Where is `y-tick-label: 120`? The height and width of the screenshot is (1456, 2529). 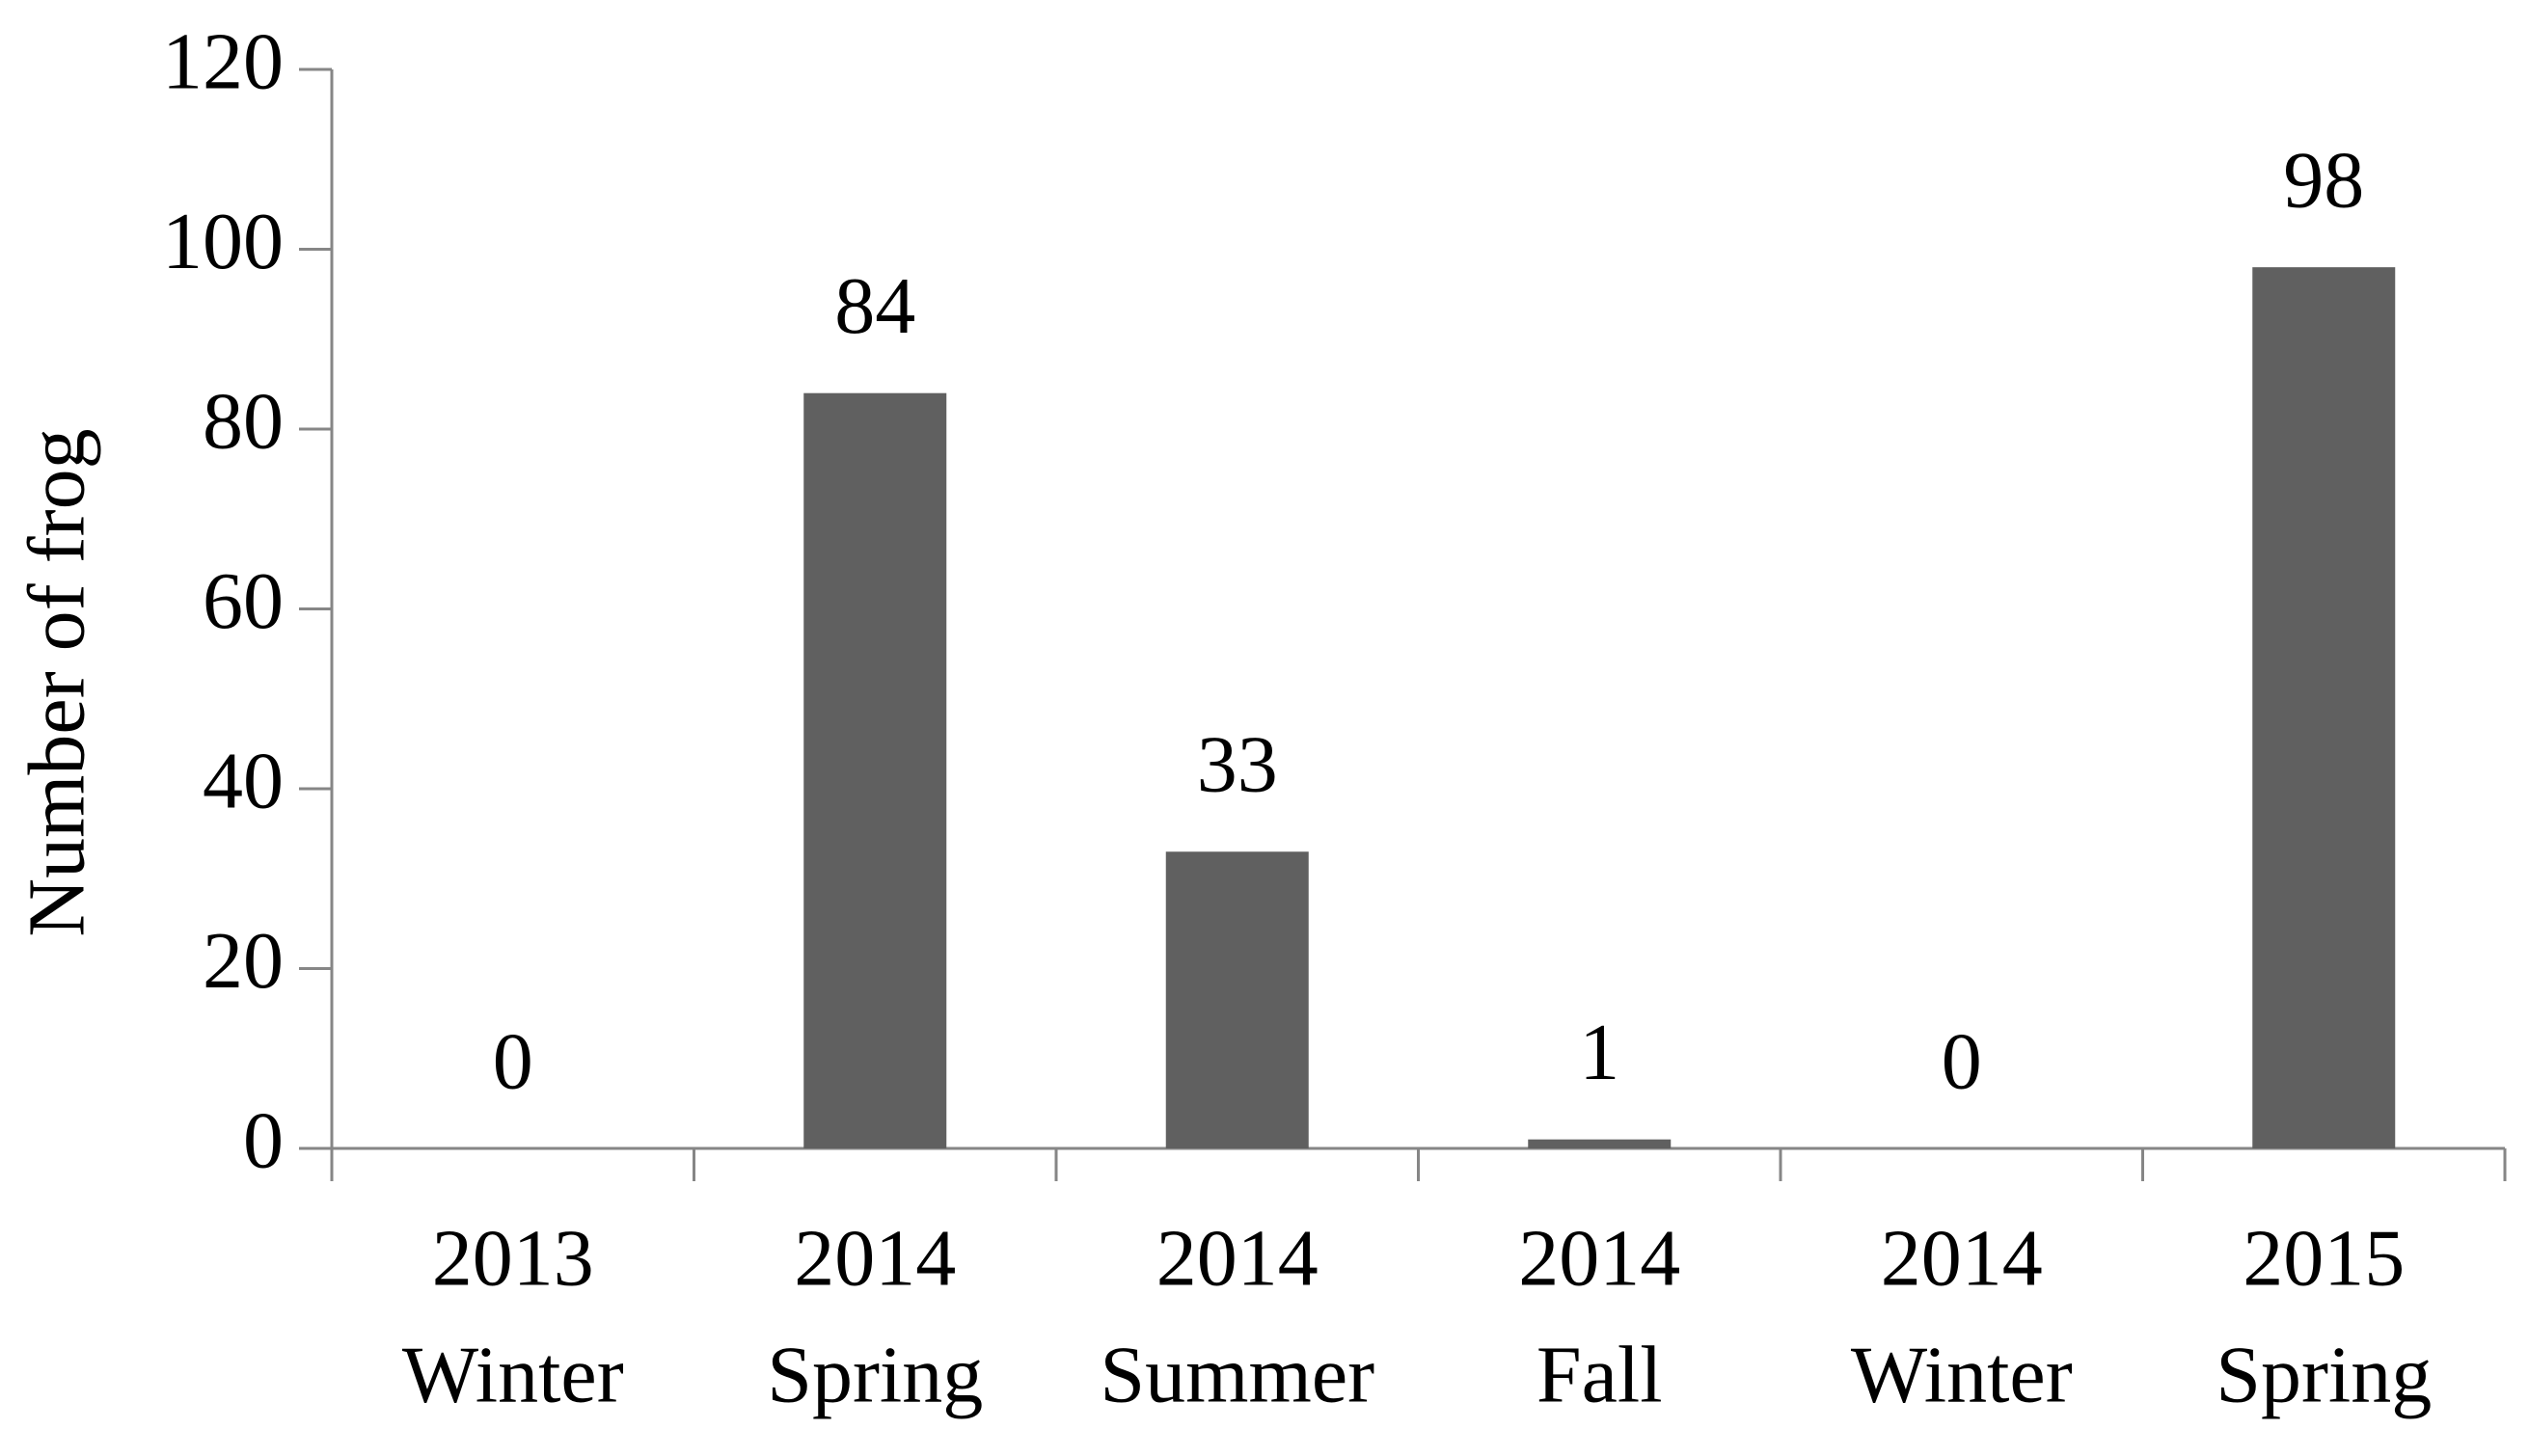
y-tick-label: 120 is located at coordinates (223, 61).